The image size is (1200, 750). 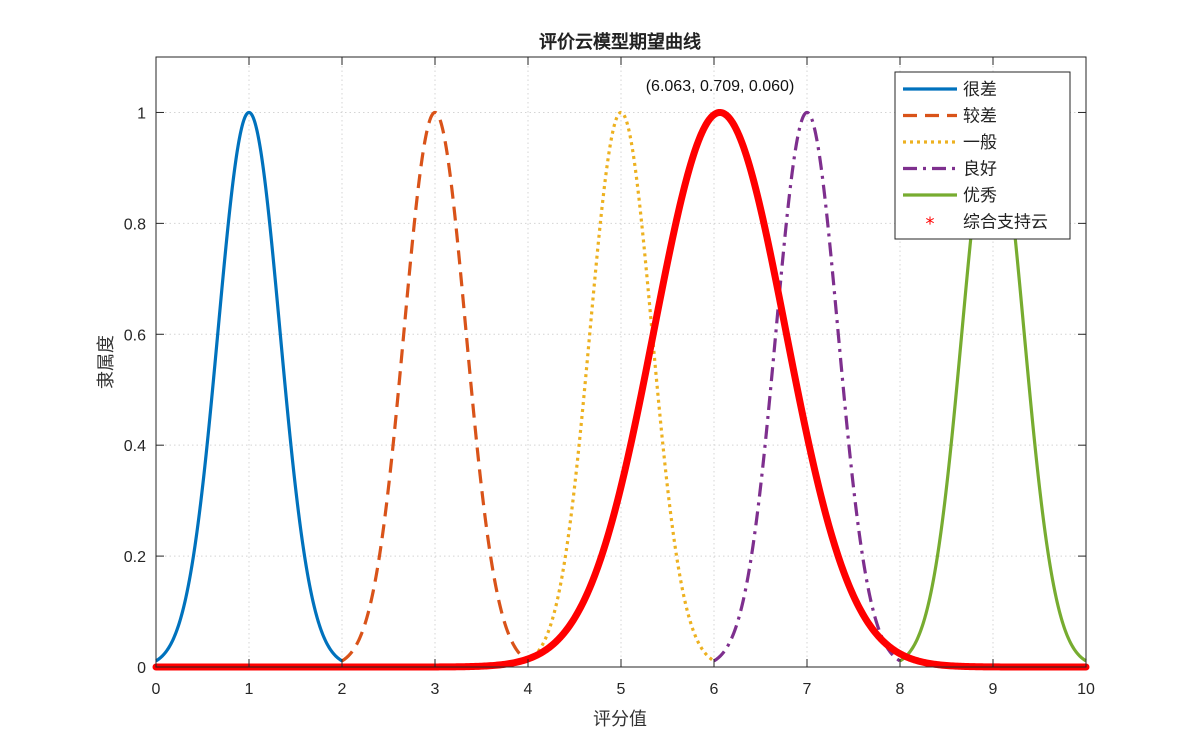 I want to click on legend-label: 很差, so click(x=980, y=90).